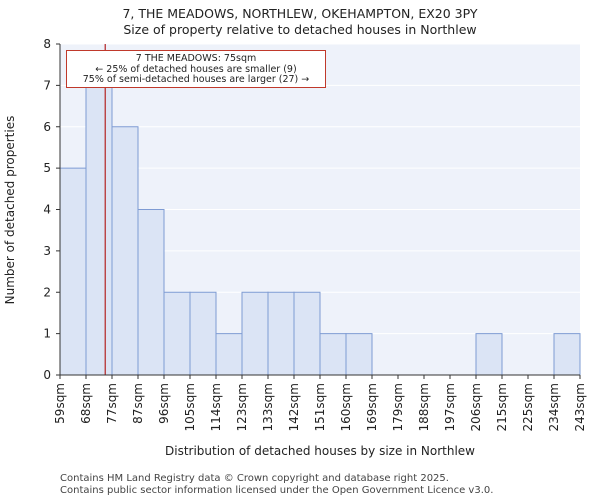  What do you see at coordinates (47, 85) in the screenshot?
I see `y-tick-label: 7` at bounding box center [47, 85].